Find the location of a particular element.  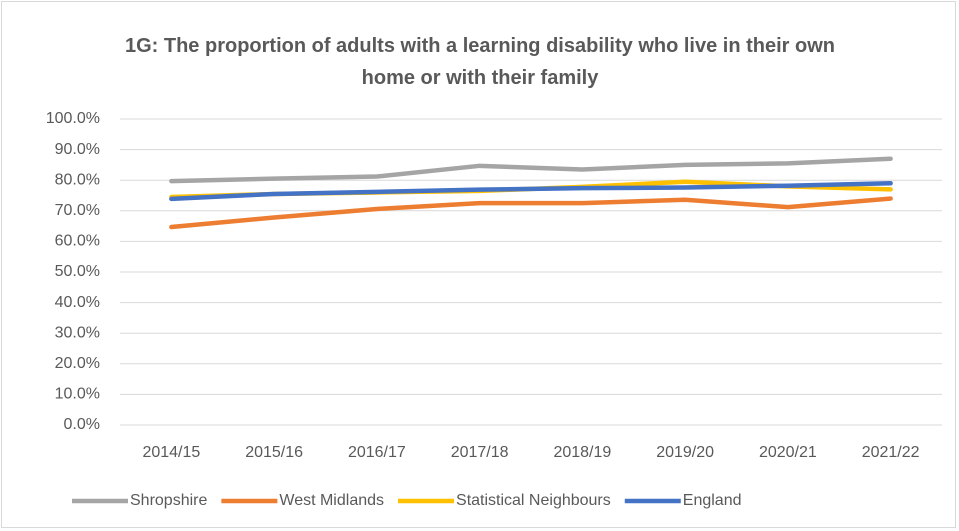

y-tick-label: 10.0% is located at coordinates (77, 394).